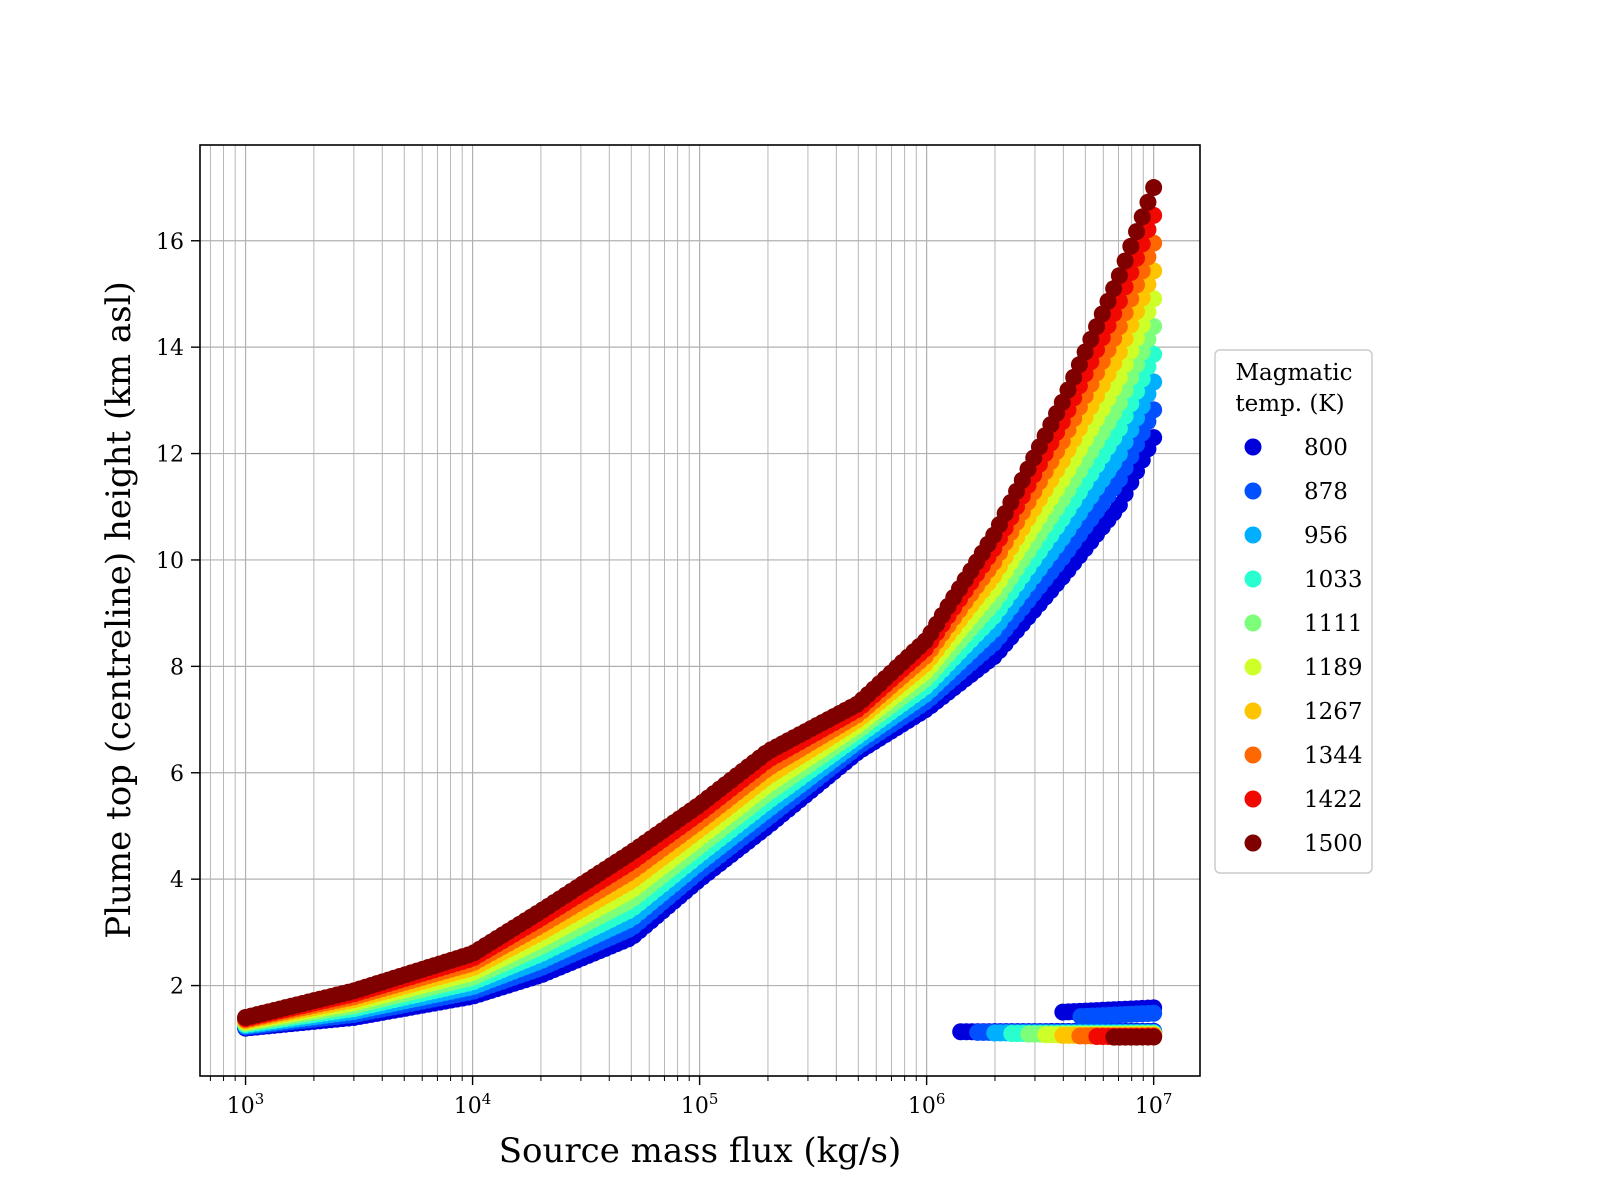  What do you see at coordinates (1154, 1104) in the screenshot?
I see `x-tick-label: 10⁷` at bounding box center [1154, 1104].